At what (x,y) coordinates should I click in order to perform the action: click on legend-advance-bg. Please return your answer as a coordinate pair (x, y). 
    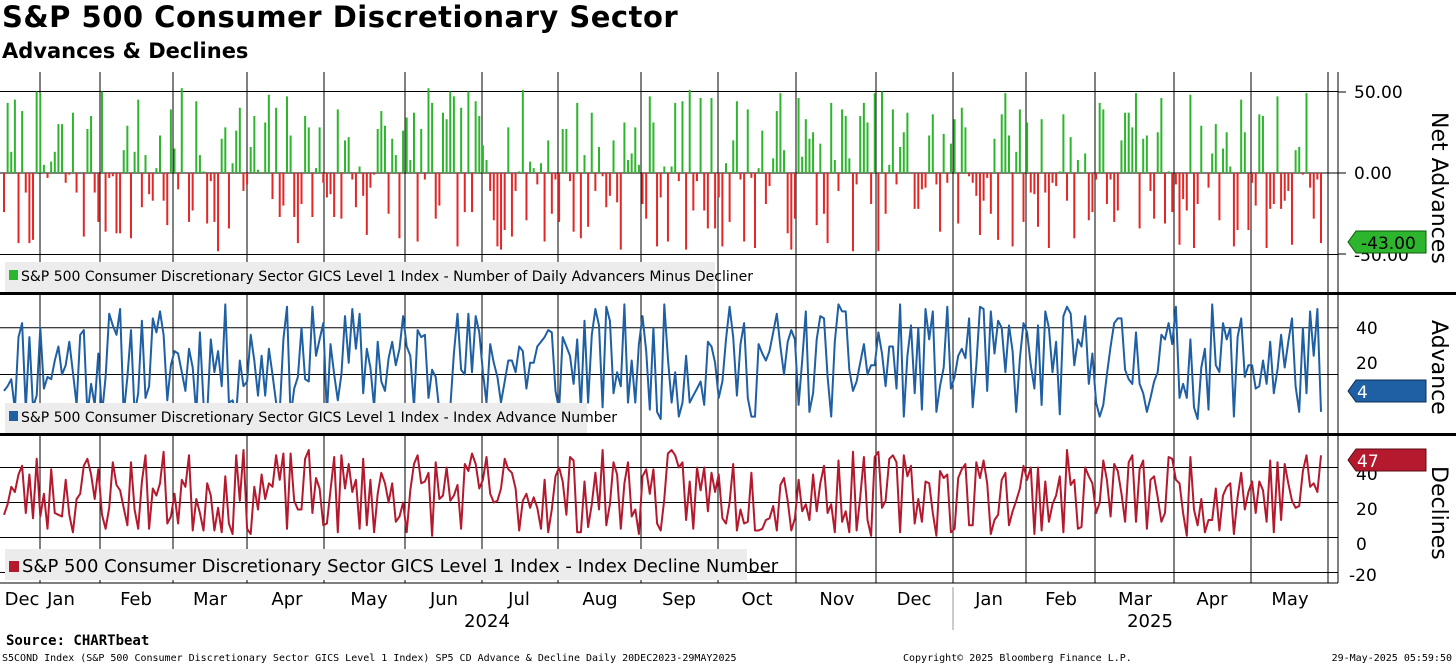
    Looking at the image, I should click on (296, 418).